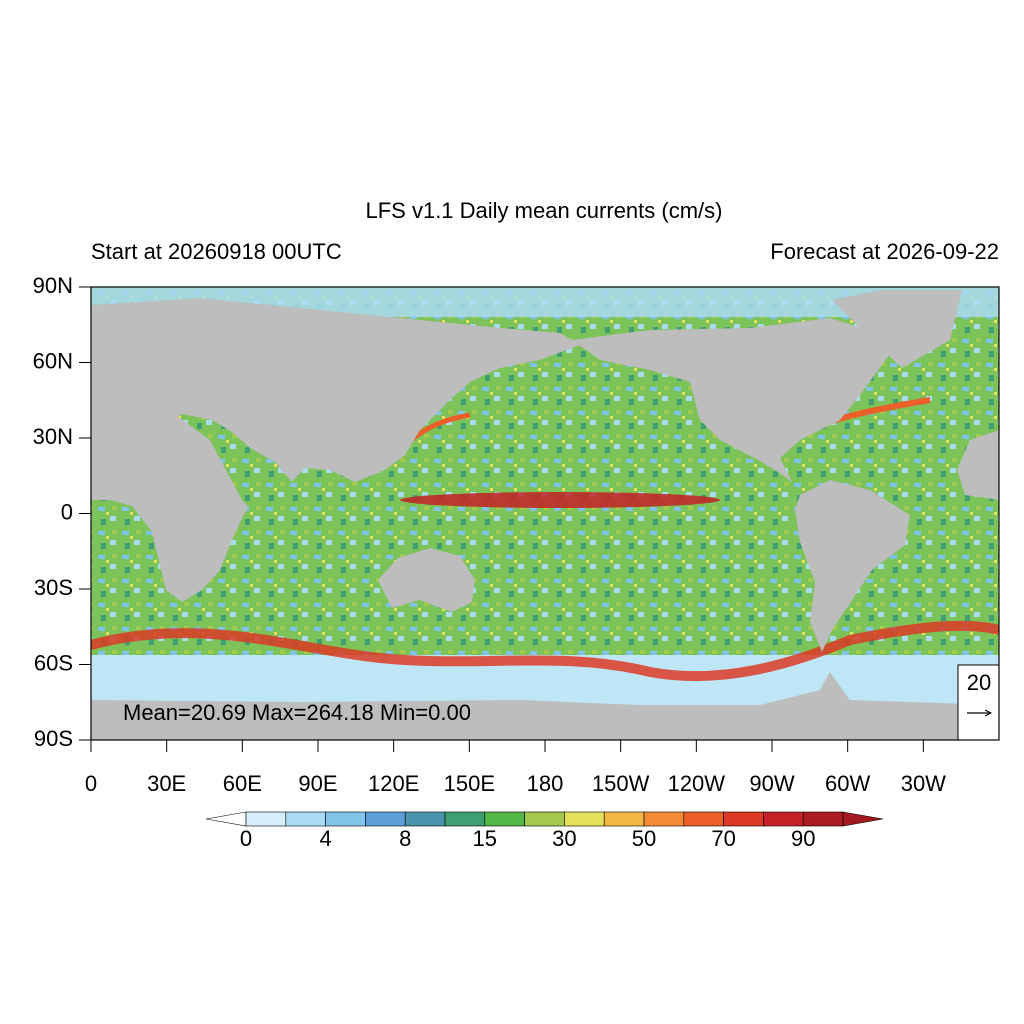  What do you see at coordinates (697, 783) in the screenshot?
I see `x-tick-label: 120W` at bounding box center [697, 783].